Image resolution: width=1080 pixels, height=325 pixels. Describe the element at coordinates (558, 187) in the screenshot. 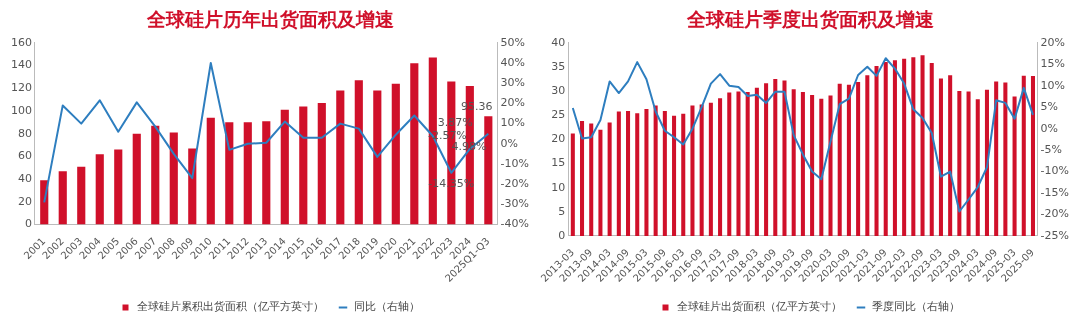

I see `y-tick-label: 10` at that location.